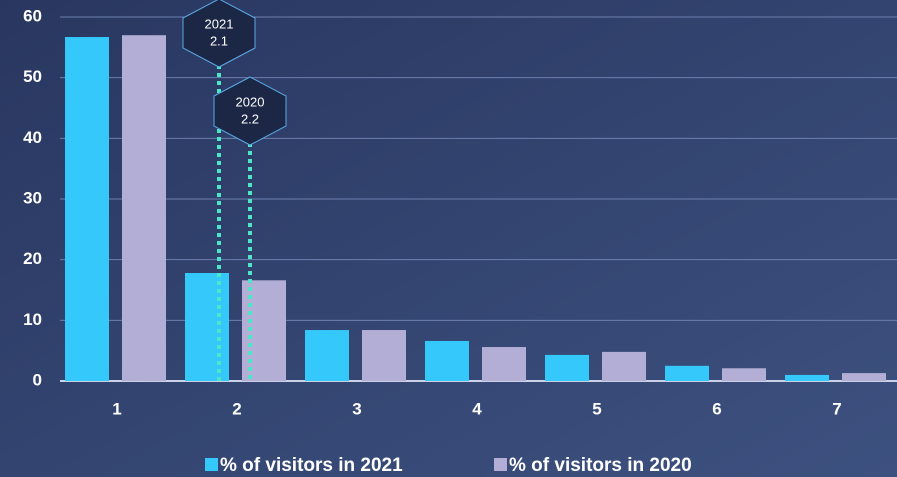 This screenshot has width=897, height=477. I want to click on annotation-value: 2.1, so click(219, 40).